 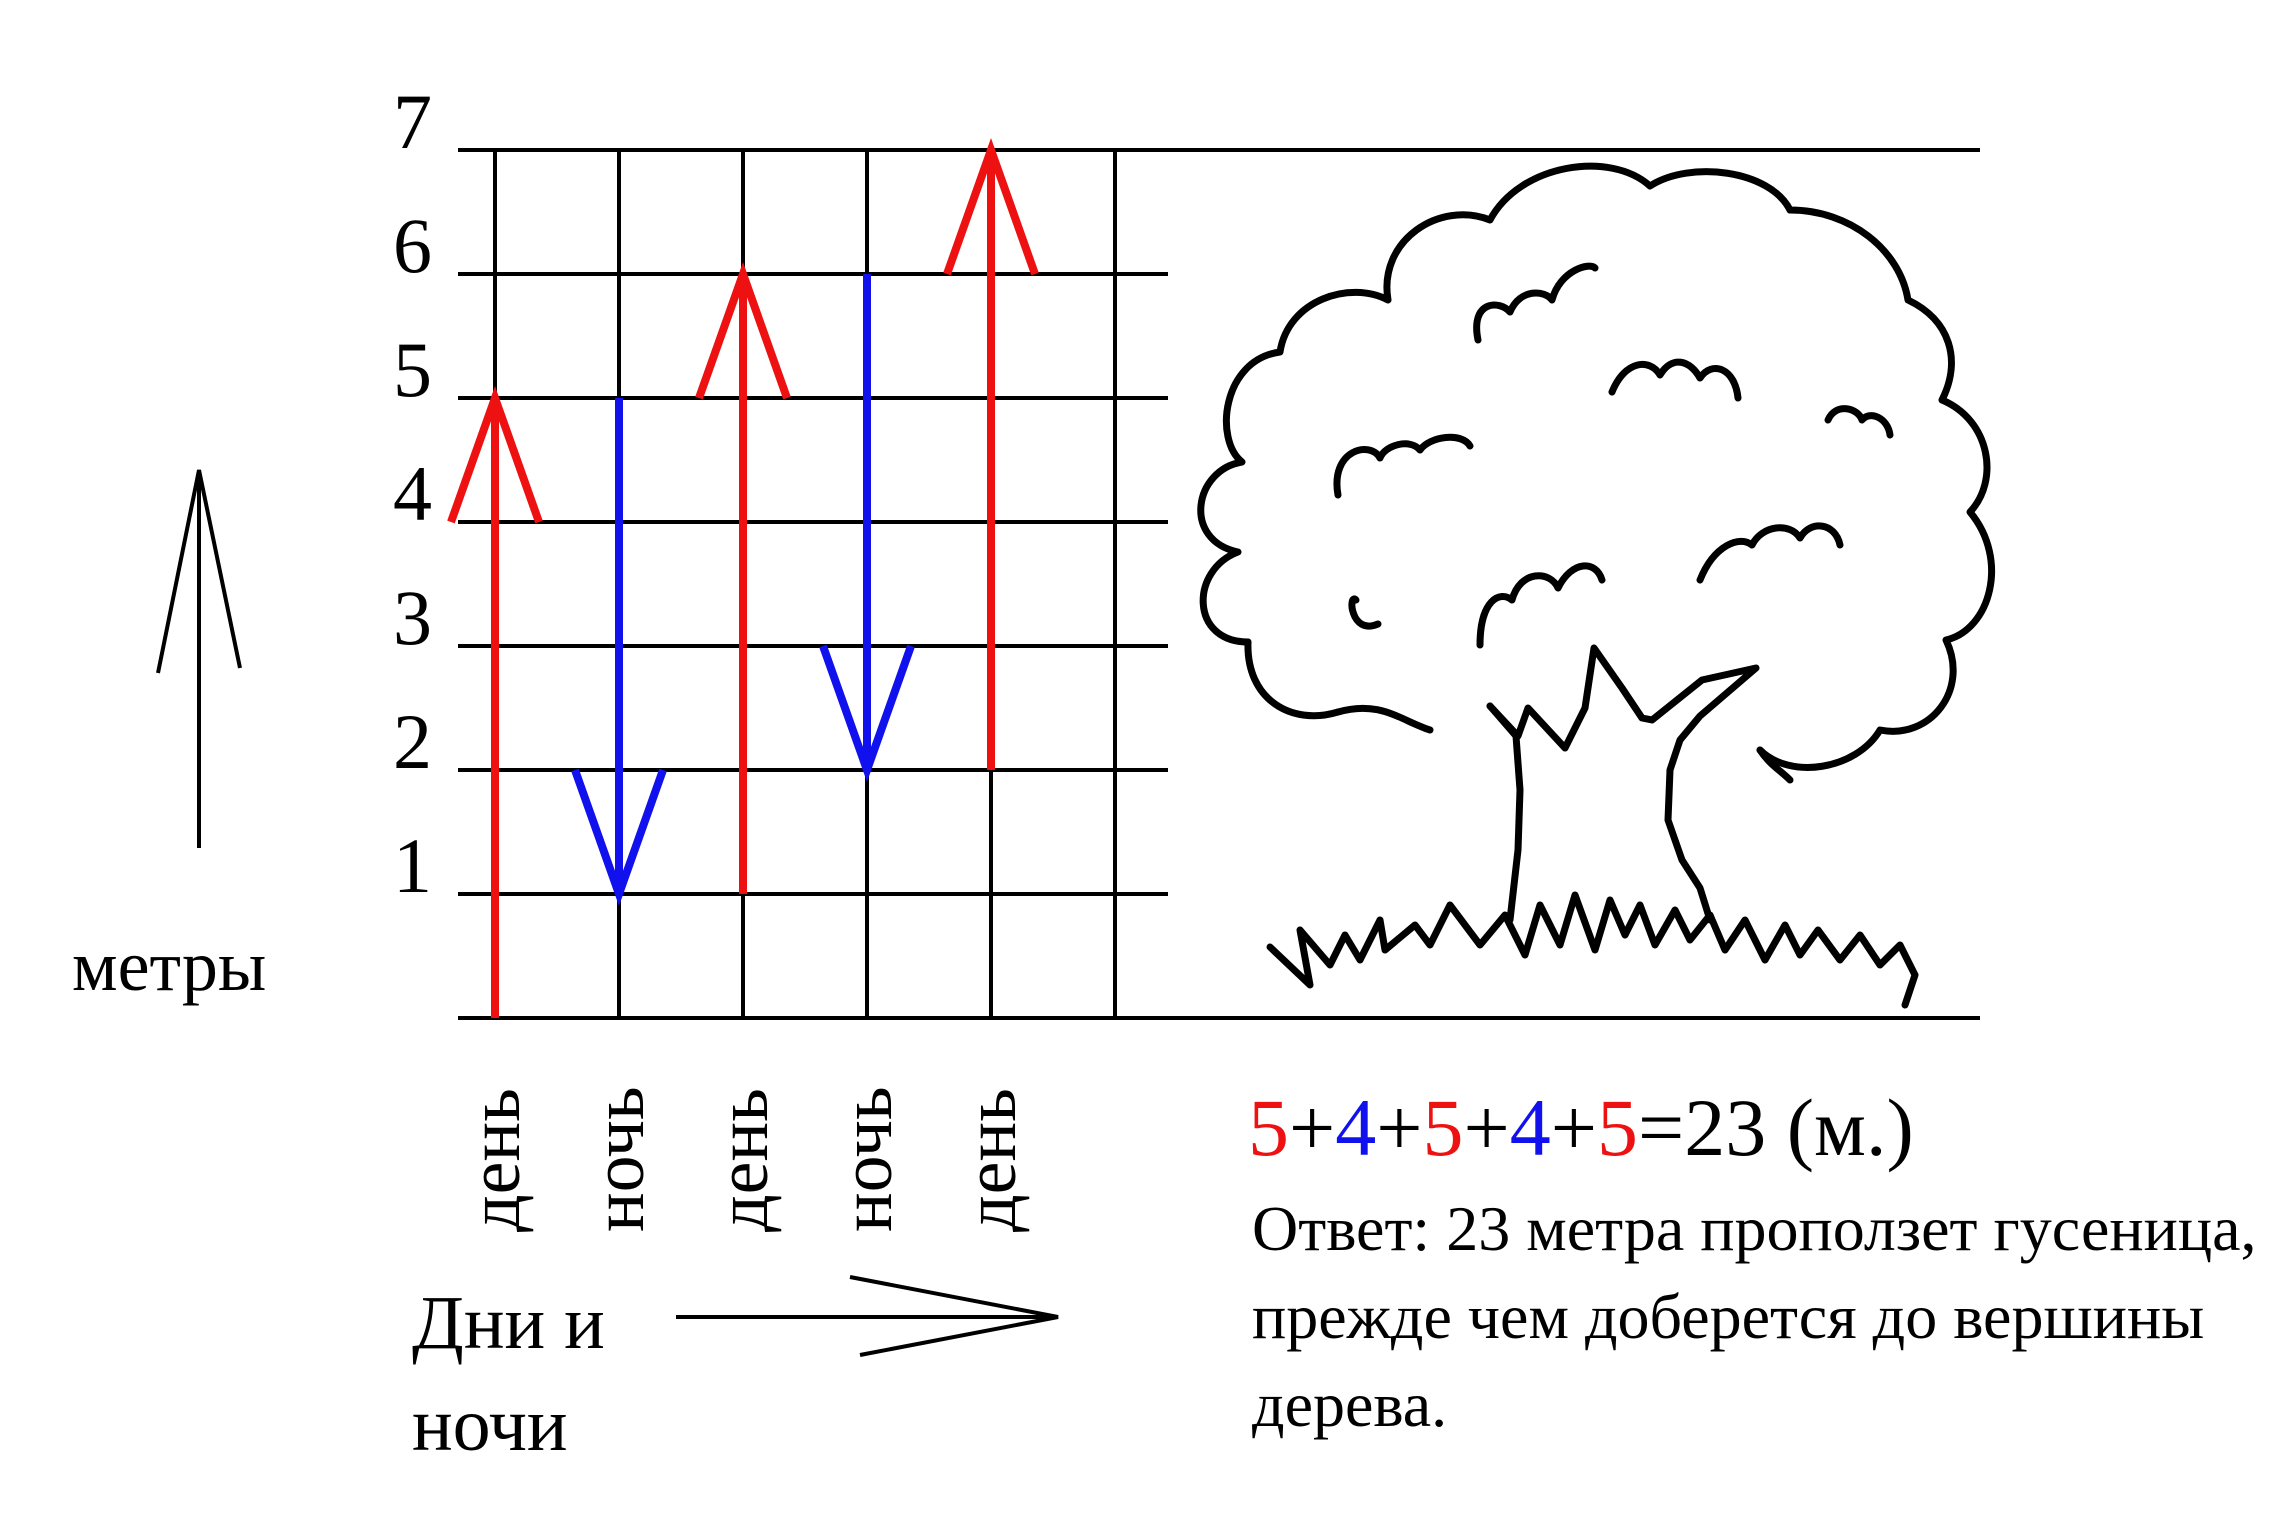 I want to click on y-tick-label: 1, so click(x=412, y=865).